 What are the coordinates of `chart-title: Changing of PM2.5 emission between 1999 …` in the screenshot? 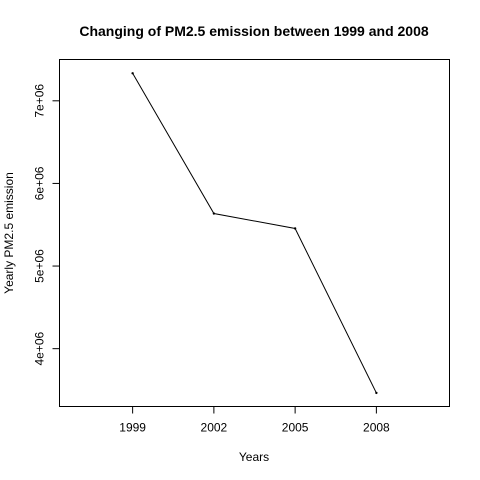 It's located at (254, 31).